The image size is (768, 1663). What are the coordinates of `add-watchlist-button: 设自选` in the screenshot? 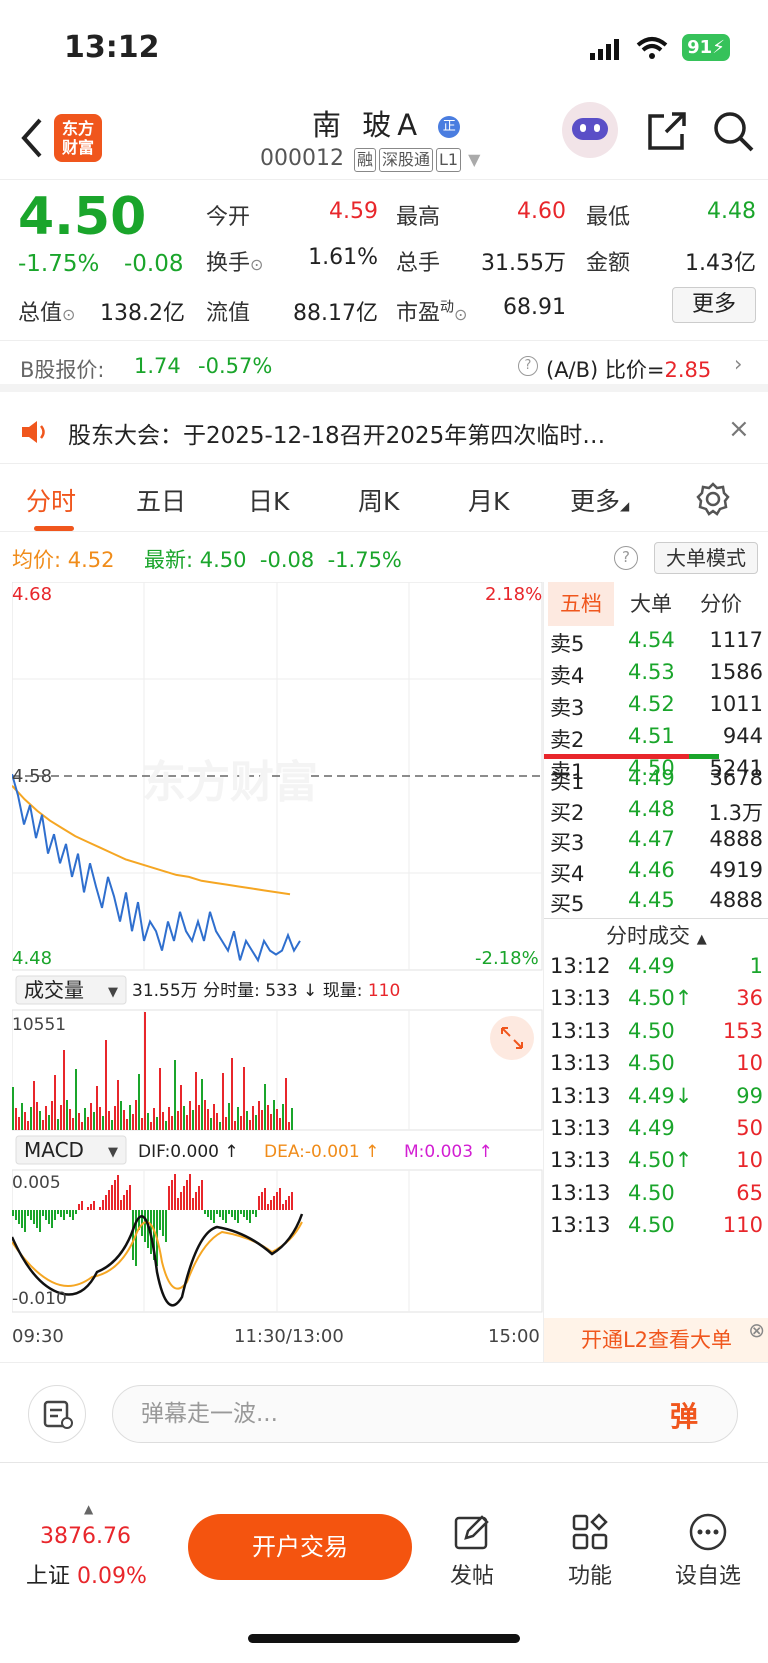 It's located at (708, 1551).